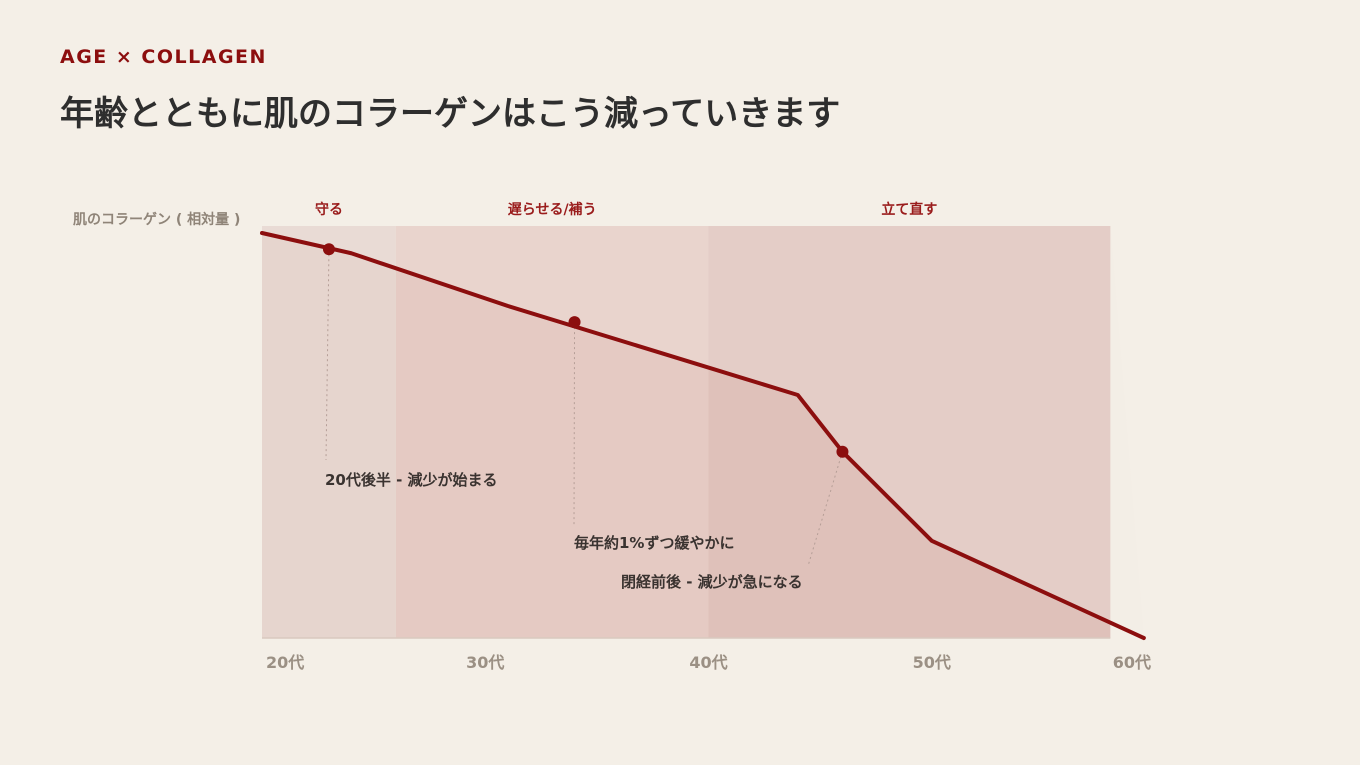  I want to click on band-label-3: 立て直す, so click(909, 209).